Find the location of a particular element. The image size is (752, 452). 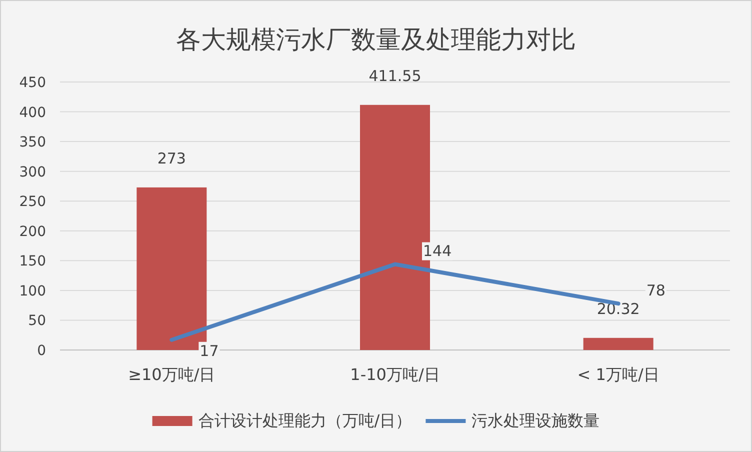

bar is located at coordinates (618, 344).